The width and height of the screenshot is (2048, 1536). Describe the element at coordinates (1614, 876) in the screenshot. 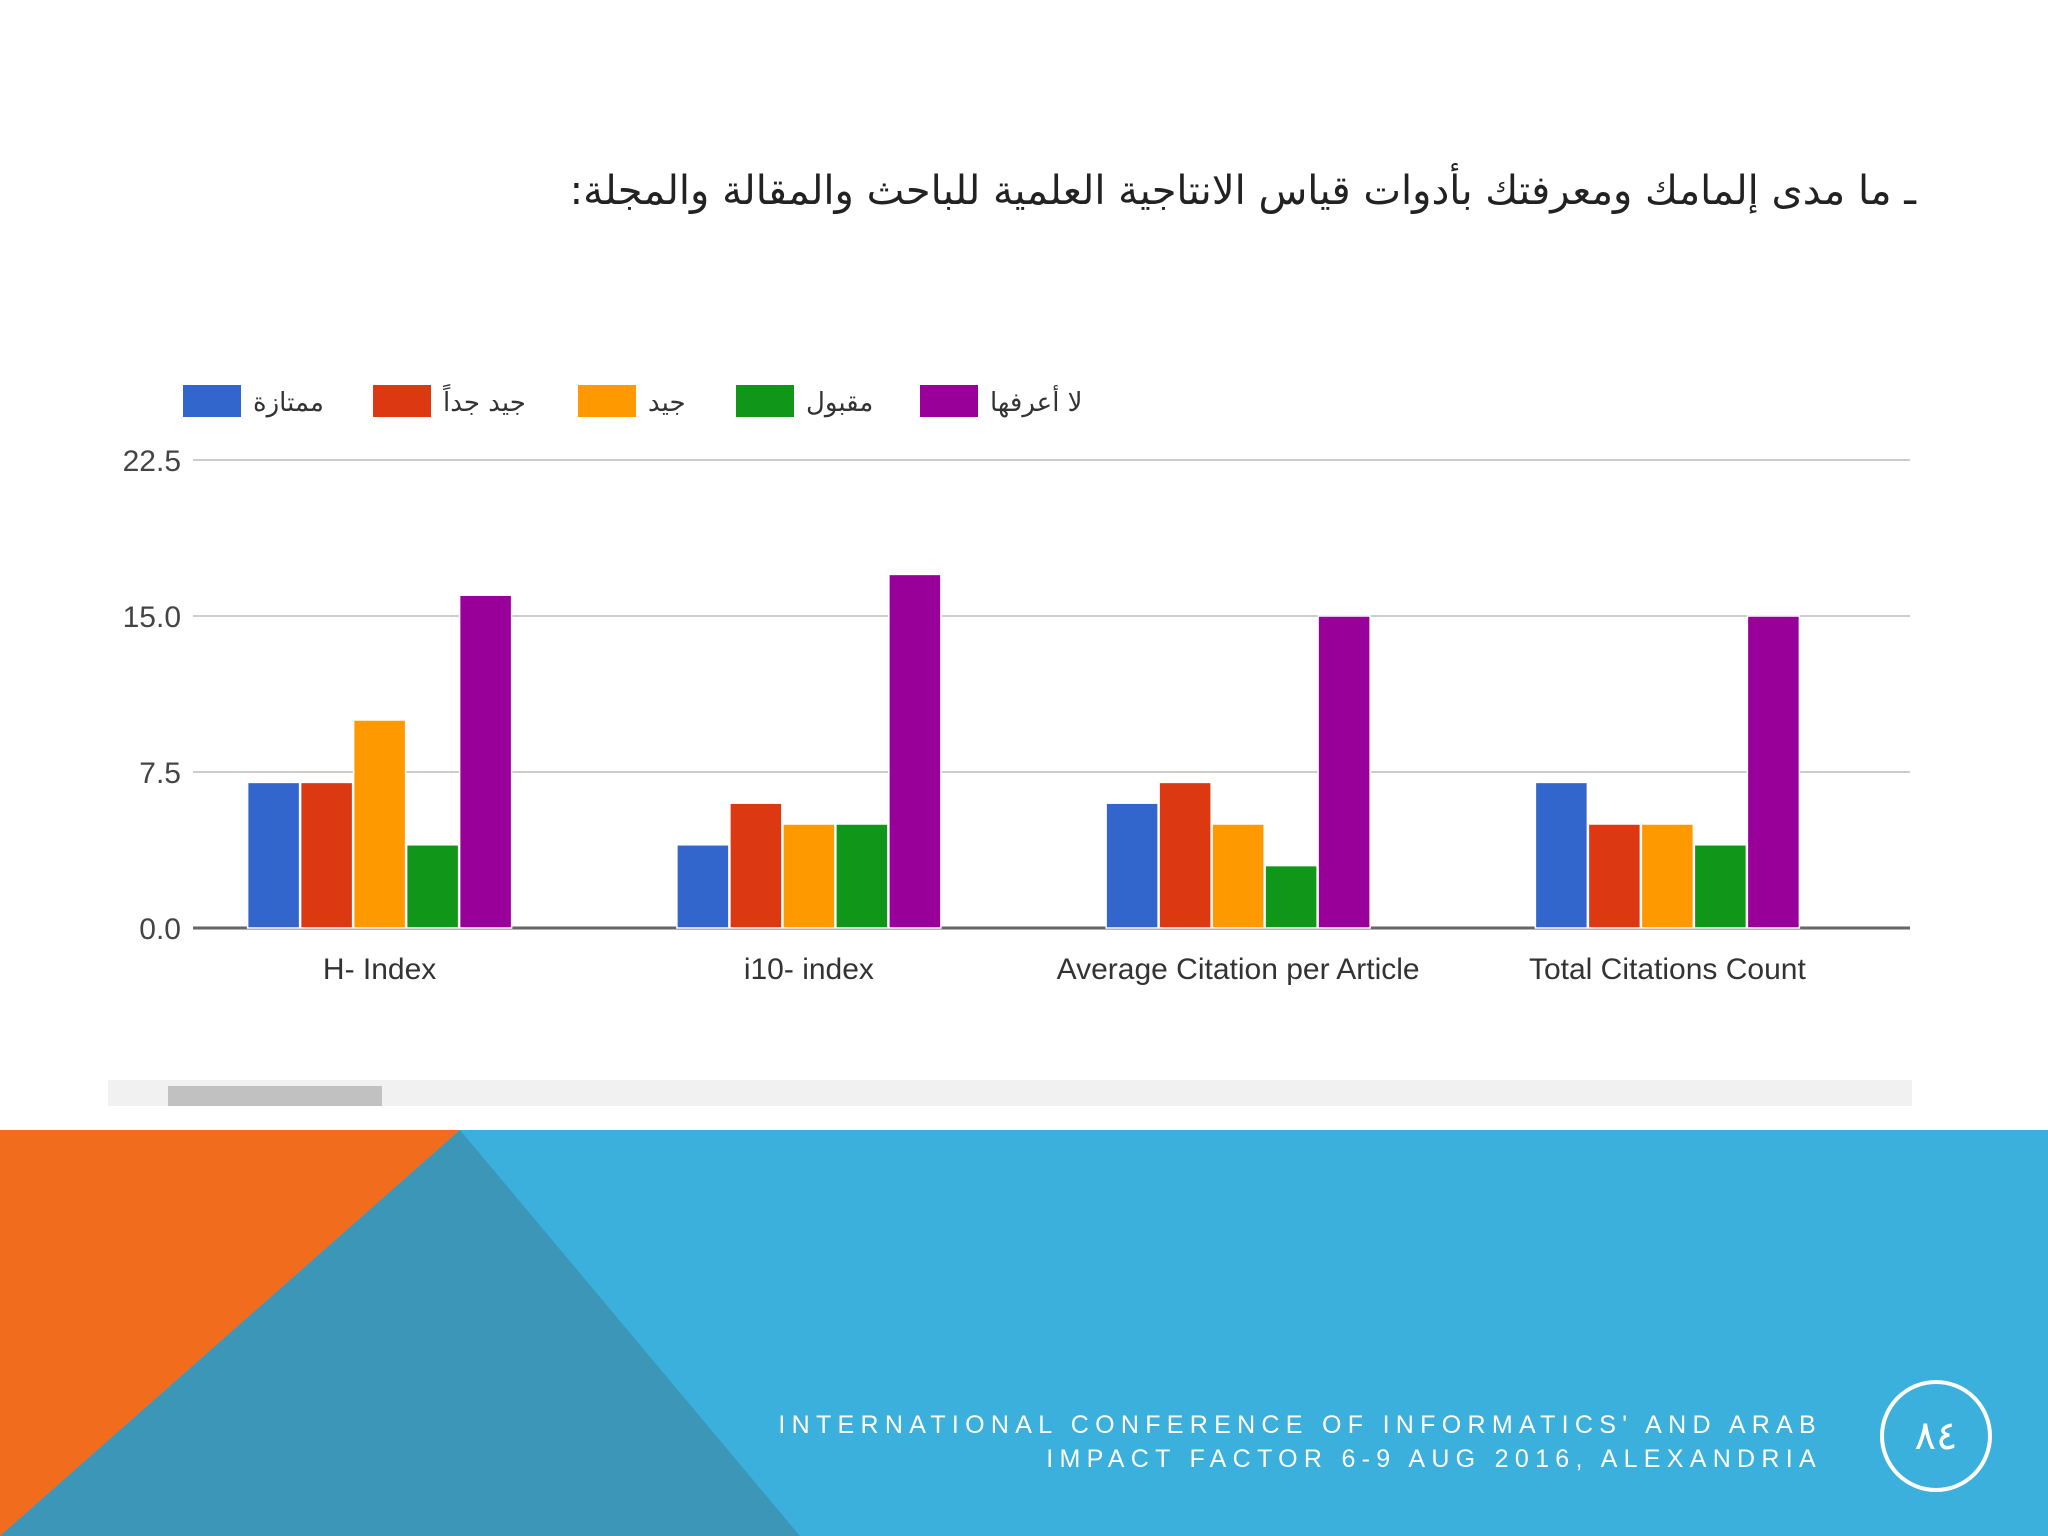

I see `bar-جيد جداً-Total Citations Count` at that location.